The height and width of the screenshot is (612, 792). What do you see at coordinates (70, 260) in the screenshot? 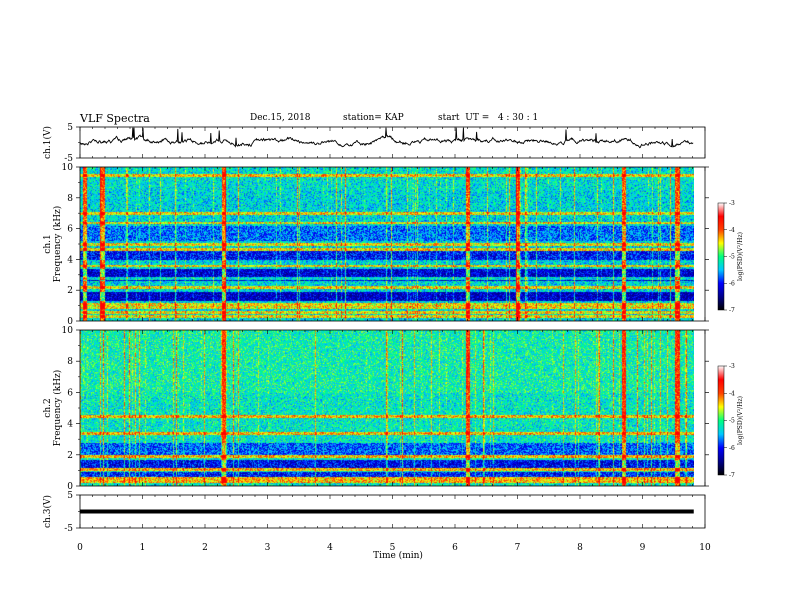
I see `ch1-spectrogram-ytick-label: 4` at bounding box center [70, 260].